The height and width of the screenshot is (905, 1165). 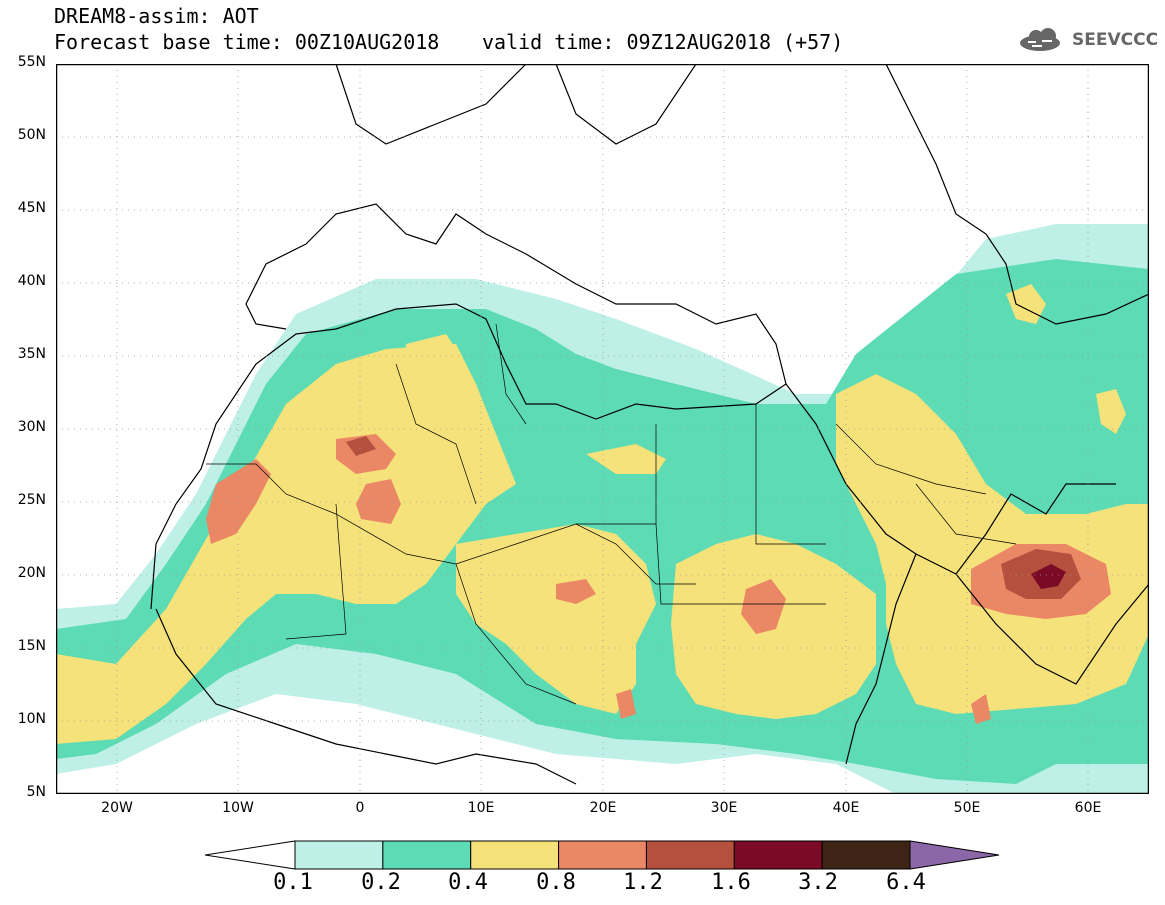 I want to click on lat-label-30n: 30N, so click(x=31, y=427).